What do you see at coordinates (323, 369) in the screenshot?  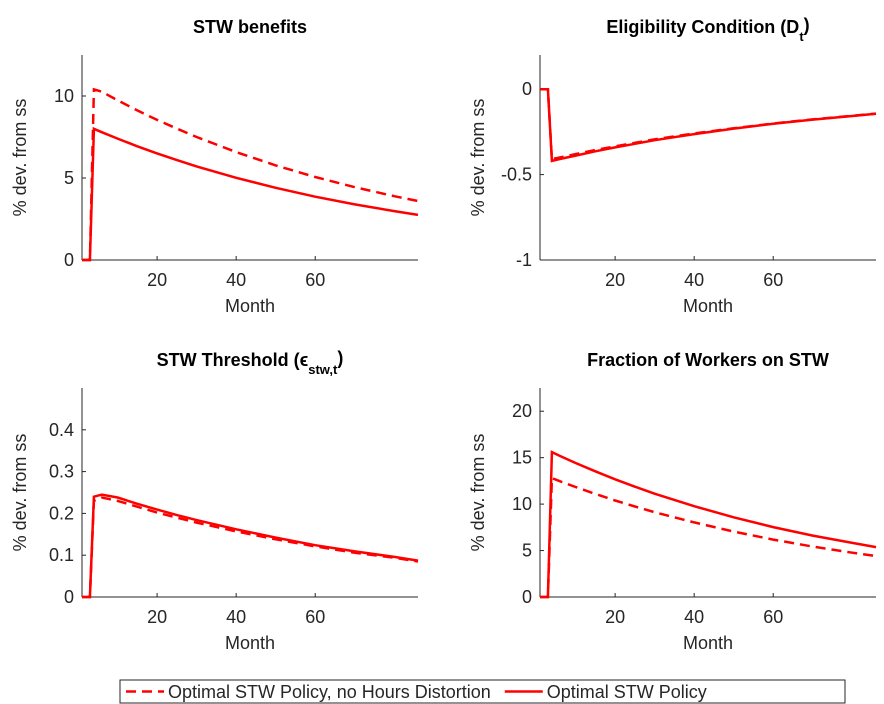 I see `title-subscript: stw,t` at bounding box center [323, 369].